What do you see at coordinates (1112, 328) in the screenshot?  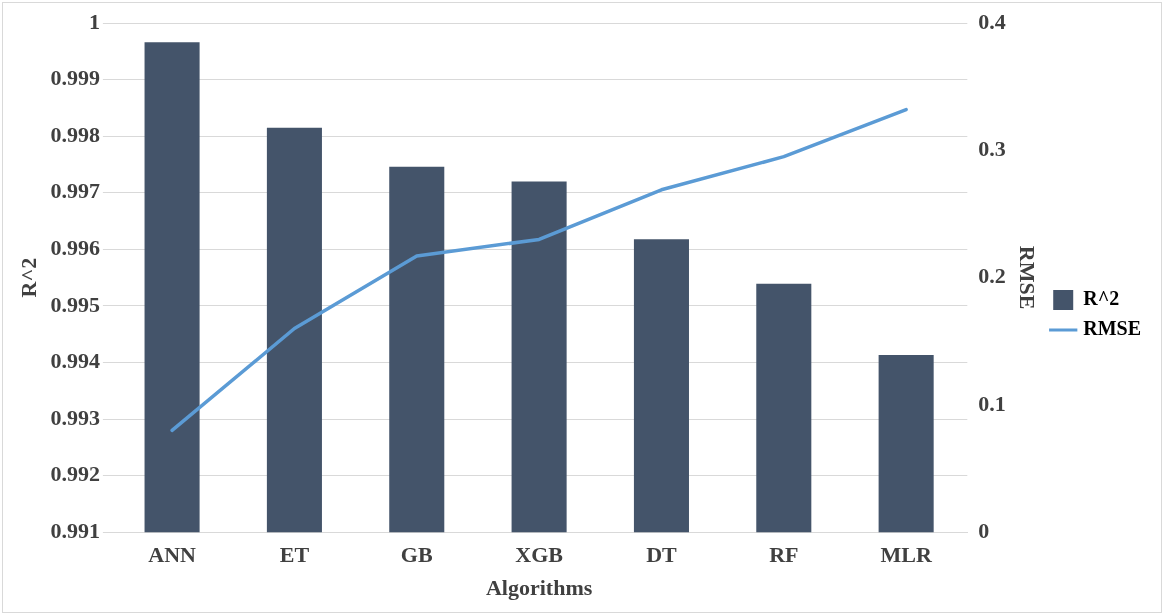 I see `legend-label: RMSE` at bounding box center [1112, 328].